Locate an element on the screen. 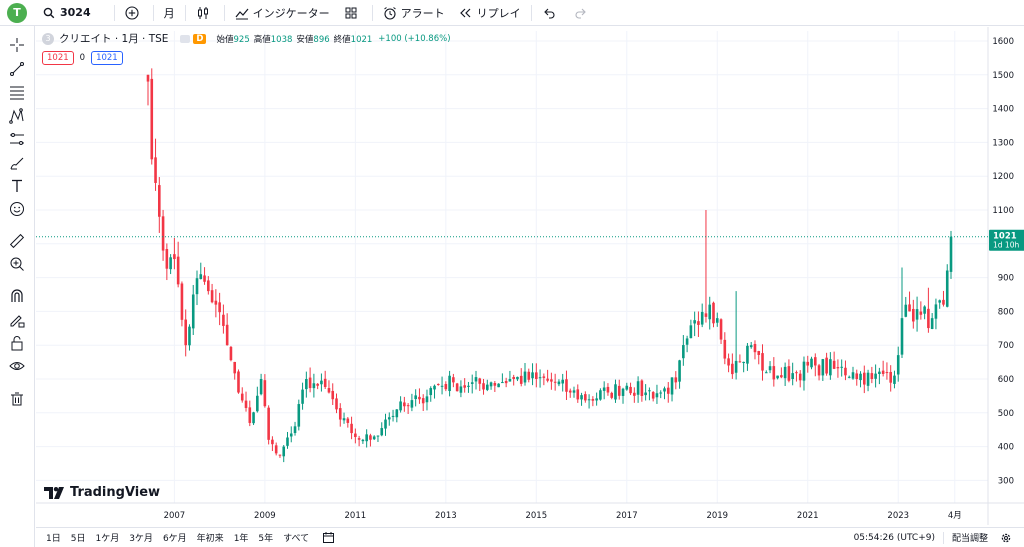 Image resolution: width=1024 pixels, height=547 pixels. chart-type-button is located at coordinates (205, 13).